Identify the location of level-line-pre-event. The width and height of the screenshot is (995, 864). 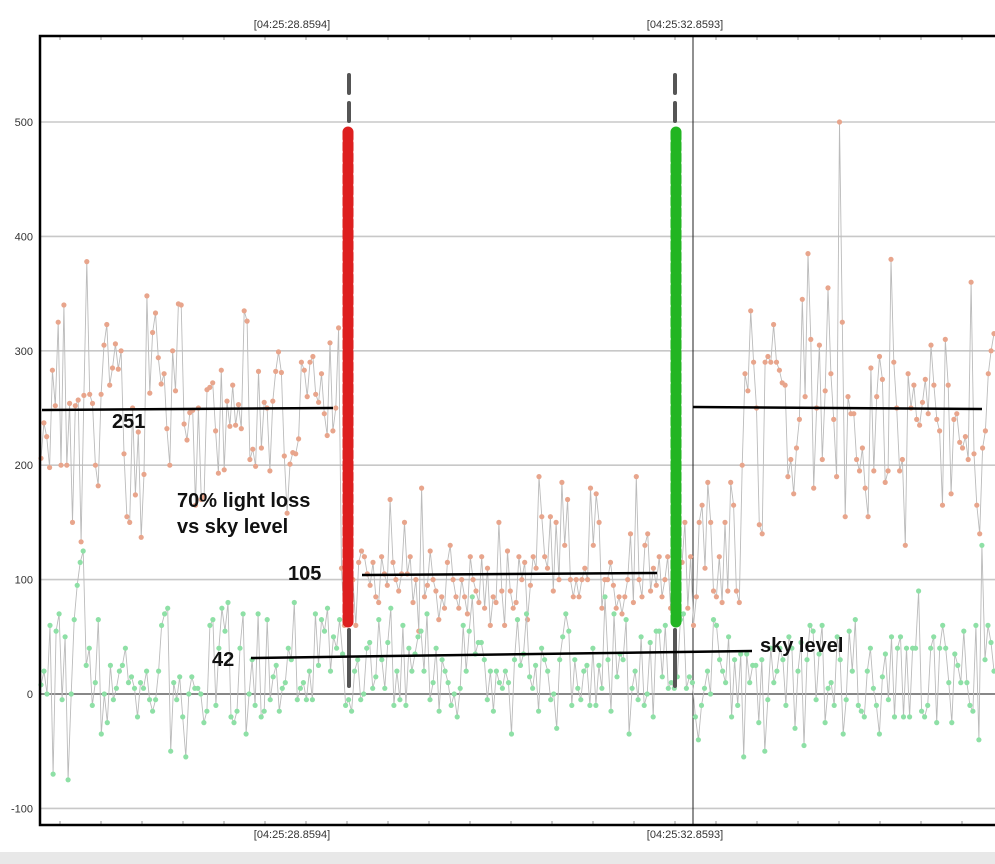
(187, 409).